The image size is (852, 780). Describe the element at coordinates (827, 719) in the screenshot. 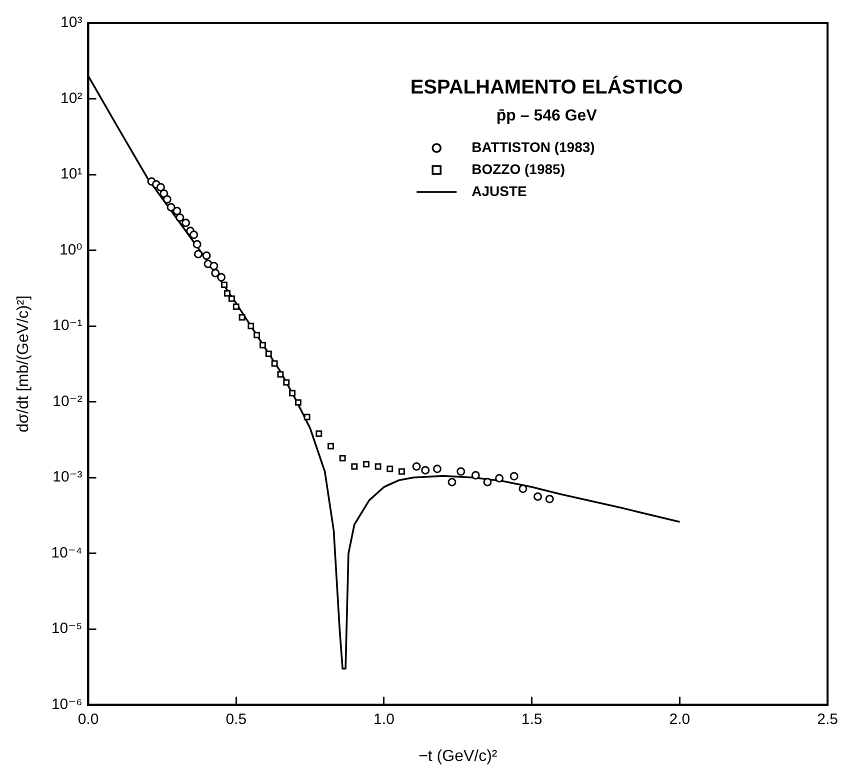

I see `x-tick-label: 2.5` at that location.